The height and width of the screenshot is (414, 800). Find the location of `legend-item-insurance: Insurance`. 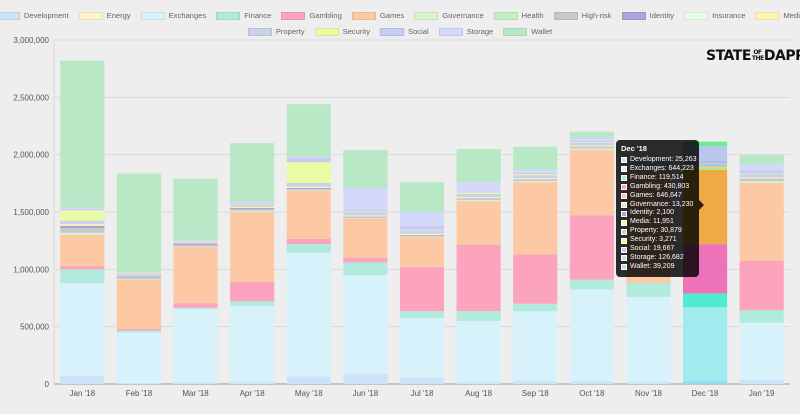

legend-item-insurance: Insurance is located at coordinates (714, 15).